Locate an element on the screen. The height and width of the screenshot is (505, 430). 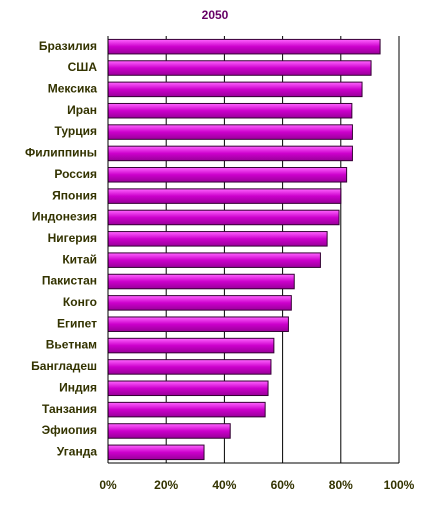
y-tick-label: Бразилия is located at coordinates (68, 46).